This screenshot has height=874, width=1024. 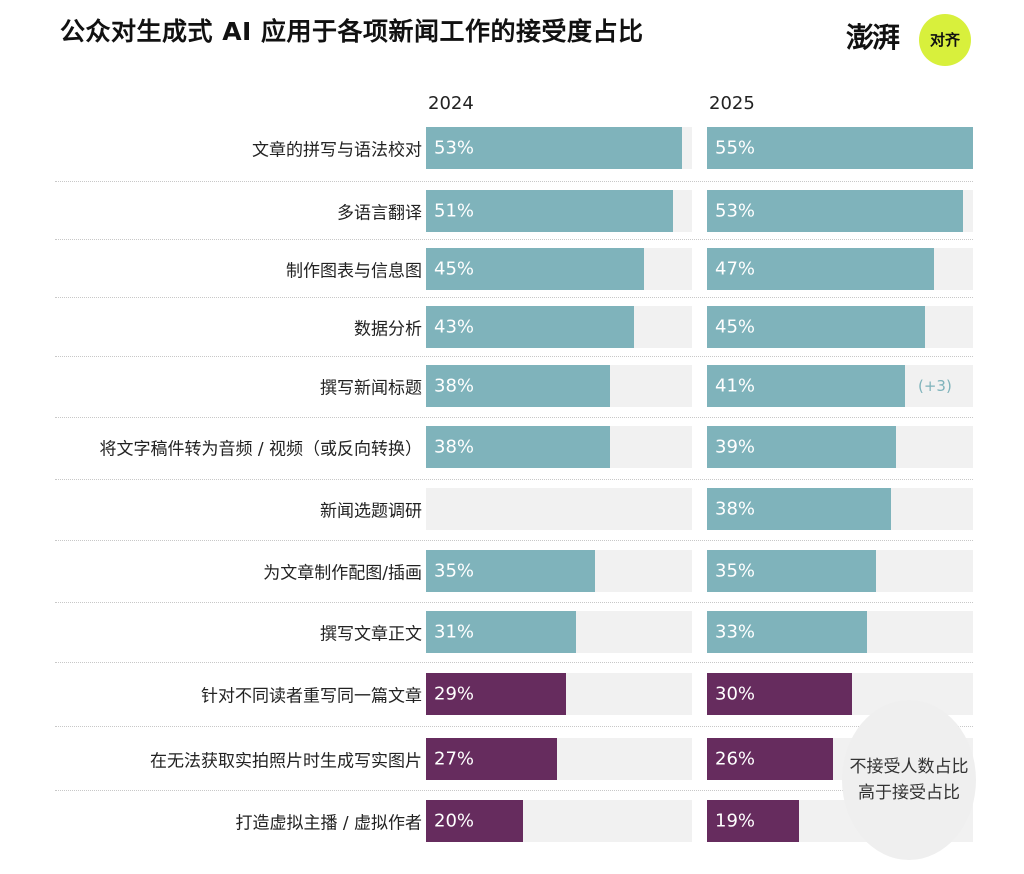 I want to click on category-label: 撰写文章正文, so click(x=371, y=634).